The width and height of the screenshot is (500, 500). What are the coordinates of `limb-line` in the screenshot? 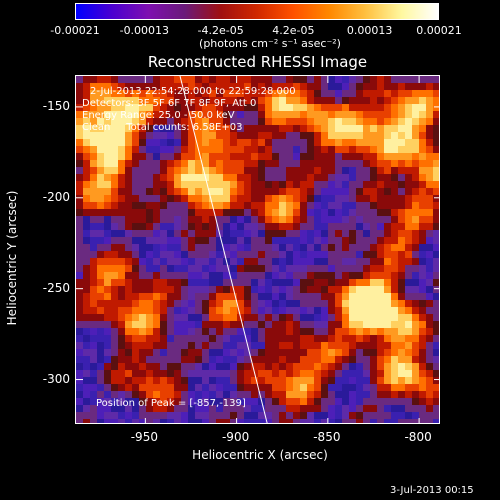 It's located at (223, 249).